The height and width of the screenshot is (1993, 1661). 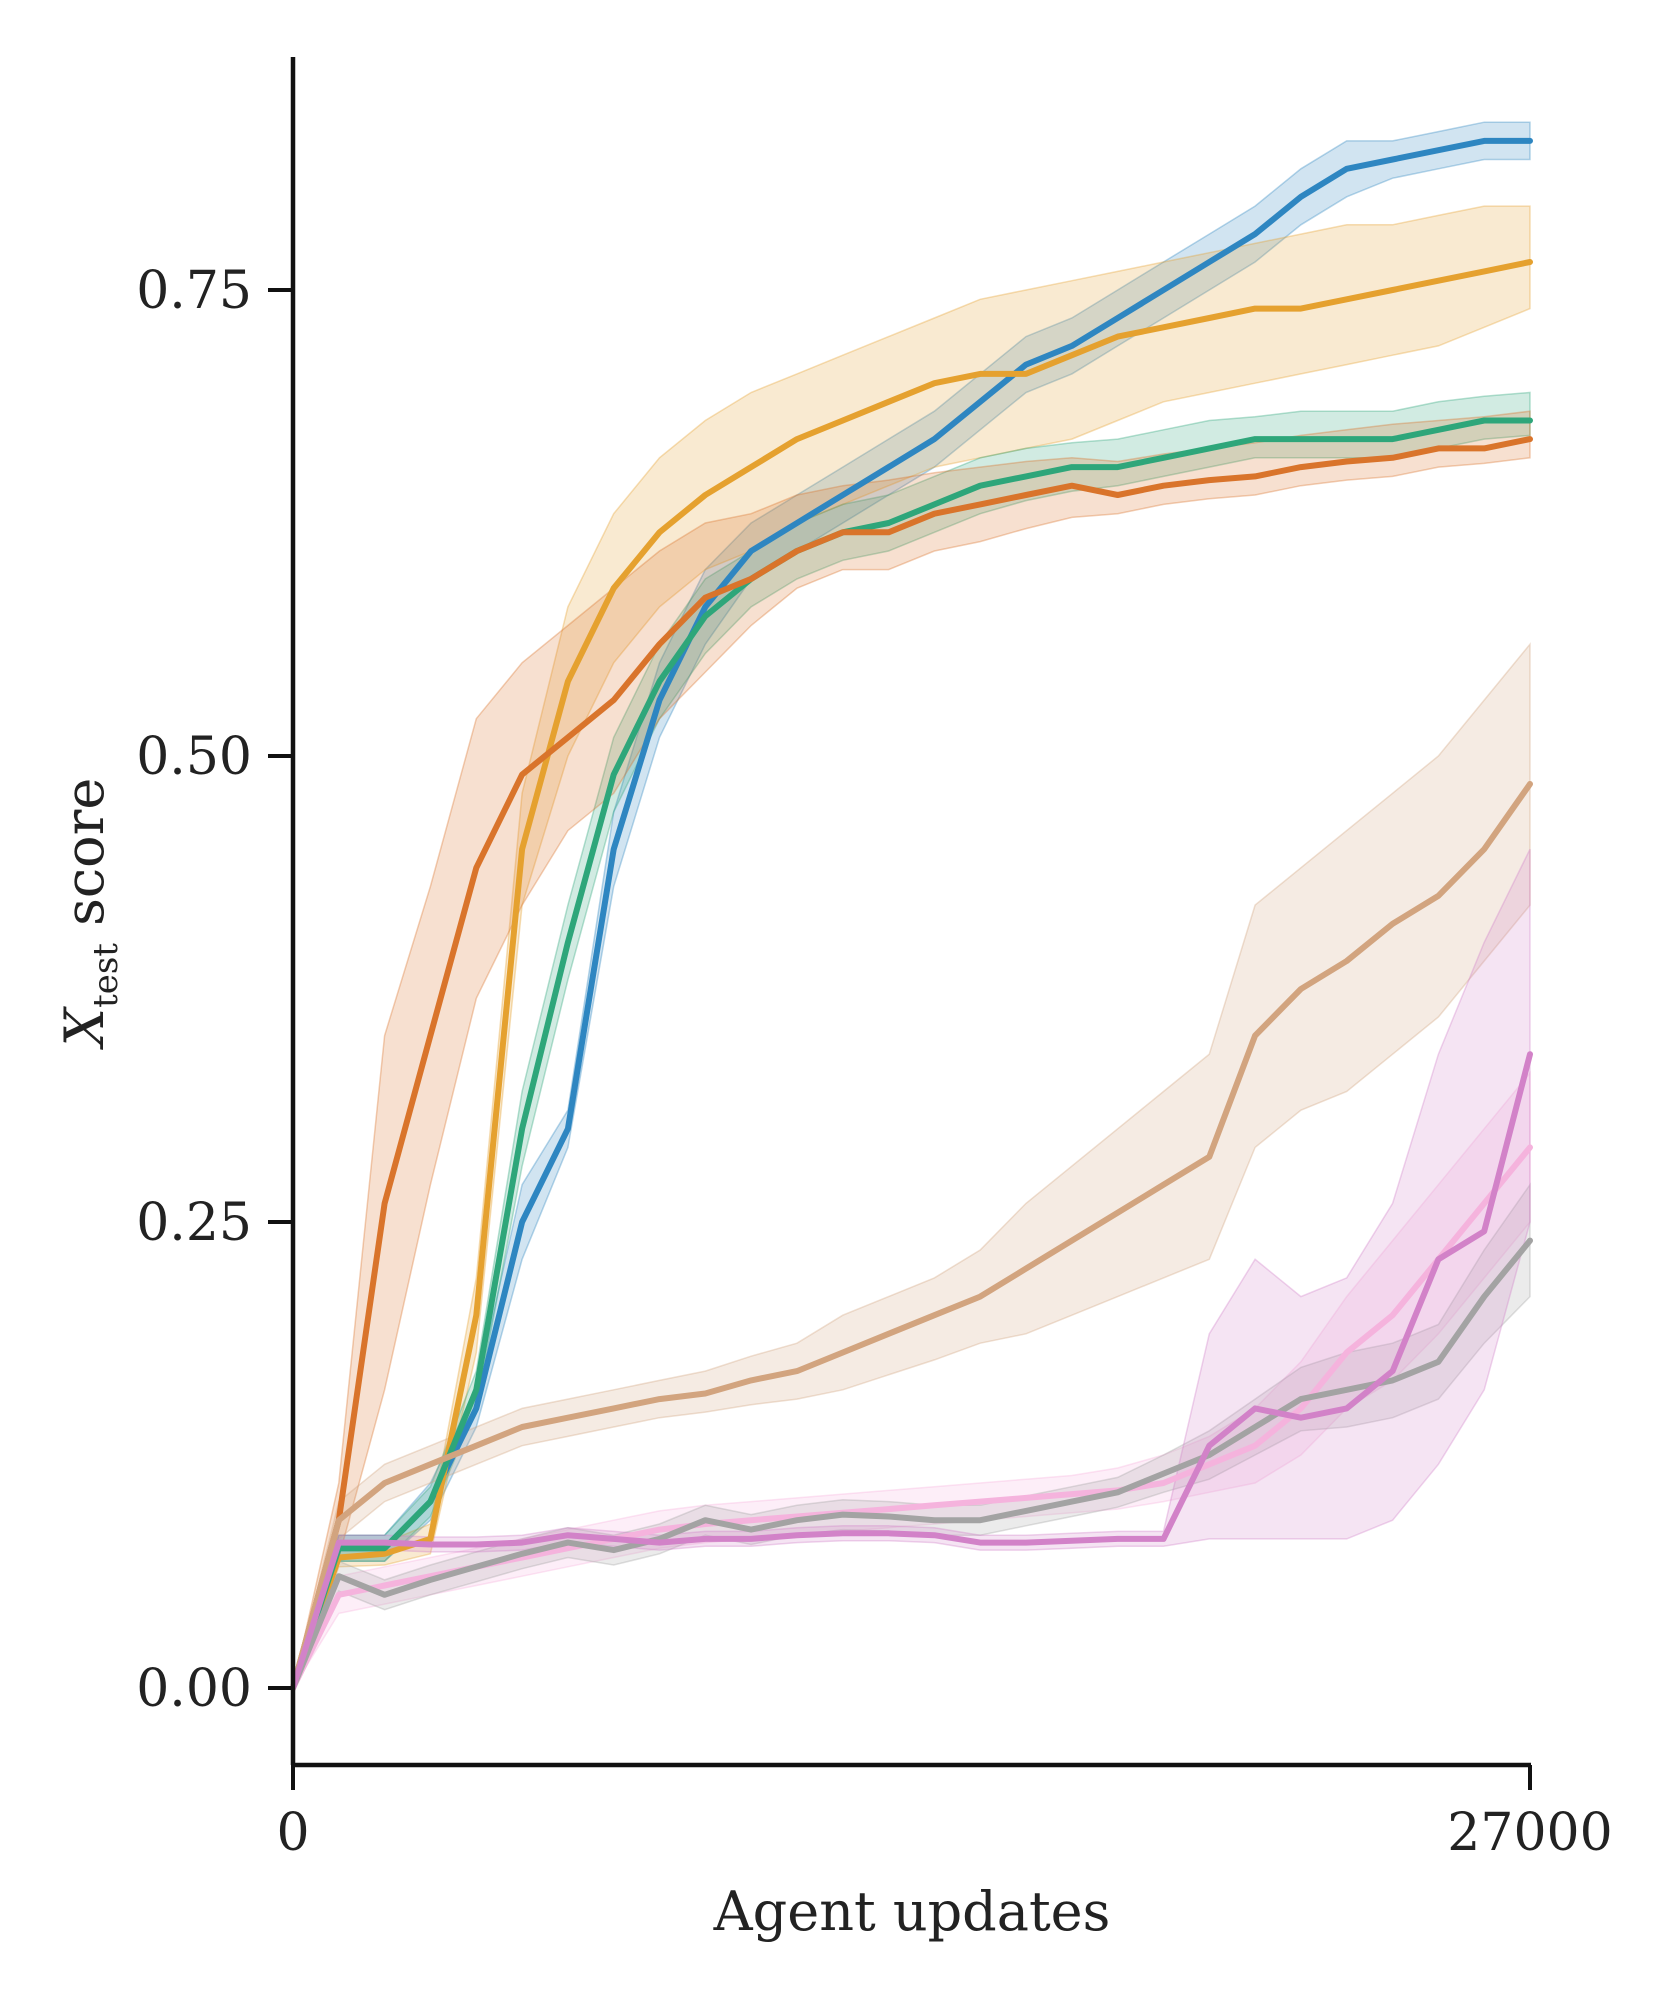 What do you see at coordinates (106, 975) in the screenshot?
I see `y-axis-label-sub: test` at bounding box center [106, 975].